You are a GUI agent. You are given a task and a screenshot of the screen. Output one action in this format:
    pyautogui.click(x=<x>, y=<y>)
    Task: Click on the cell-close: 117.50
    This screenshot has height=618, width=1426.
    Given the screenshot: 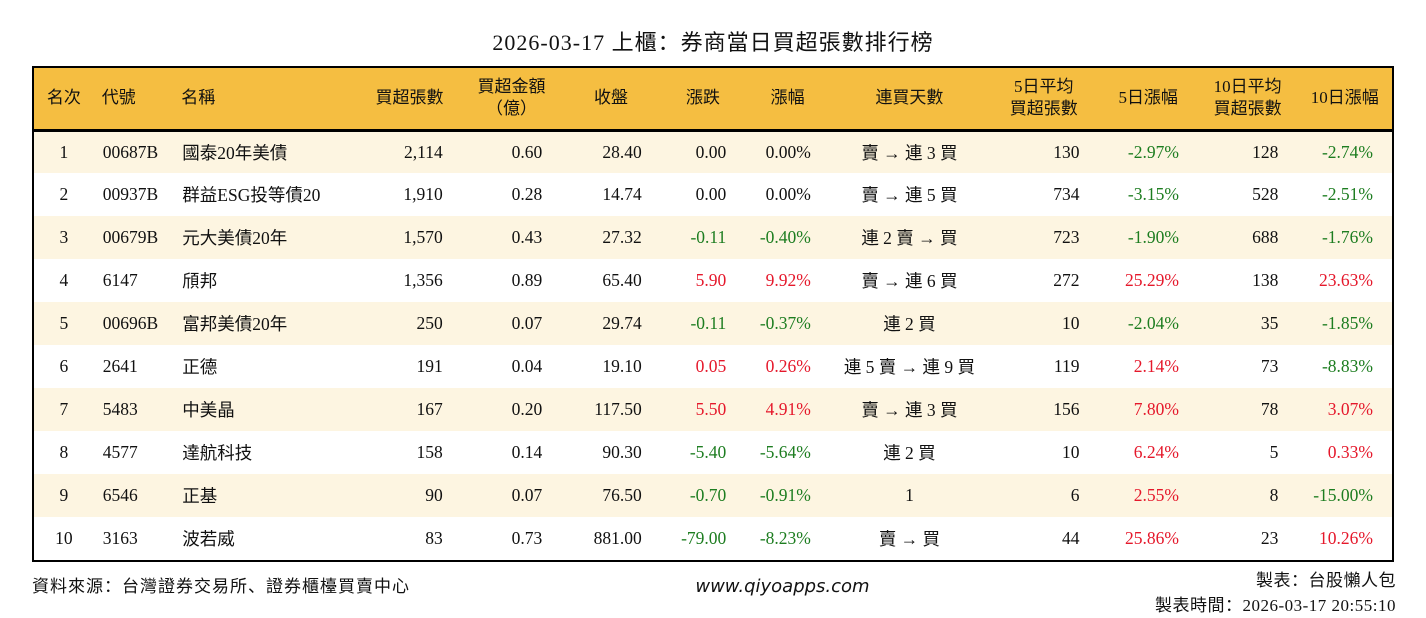 What is the action you would take?
    pyautogui.click(x=618, y=409)
    